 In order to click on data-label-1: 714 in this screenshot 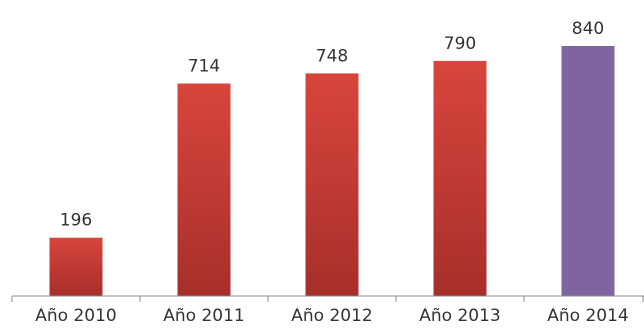, I will do `click(204, 67)`.